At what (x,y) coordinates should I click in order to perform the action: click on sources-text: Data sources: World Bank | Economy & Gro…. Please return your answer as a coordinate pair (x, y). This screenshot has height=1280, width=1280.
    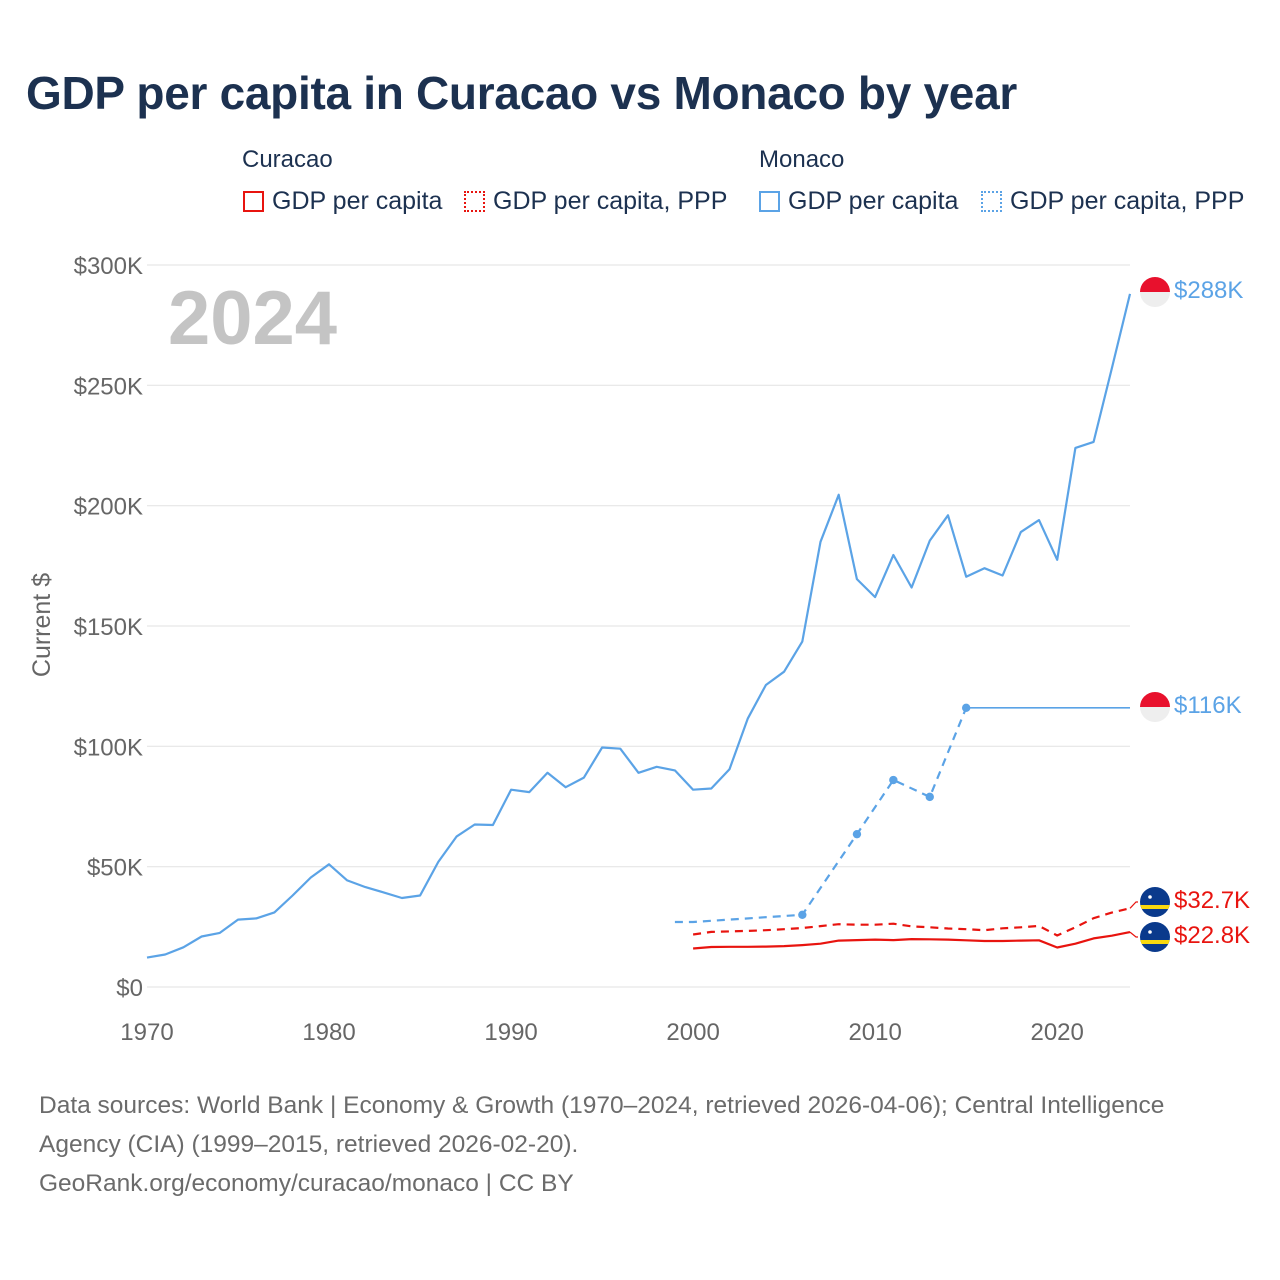
    Looking at the image, I should click on (602, 1125).